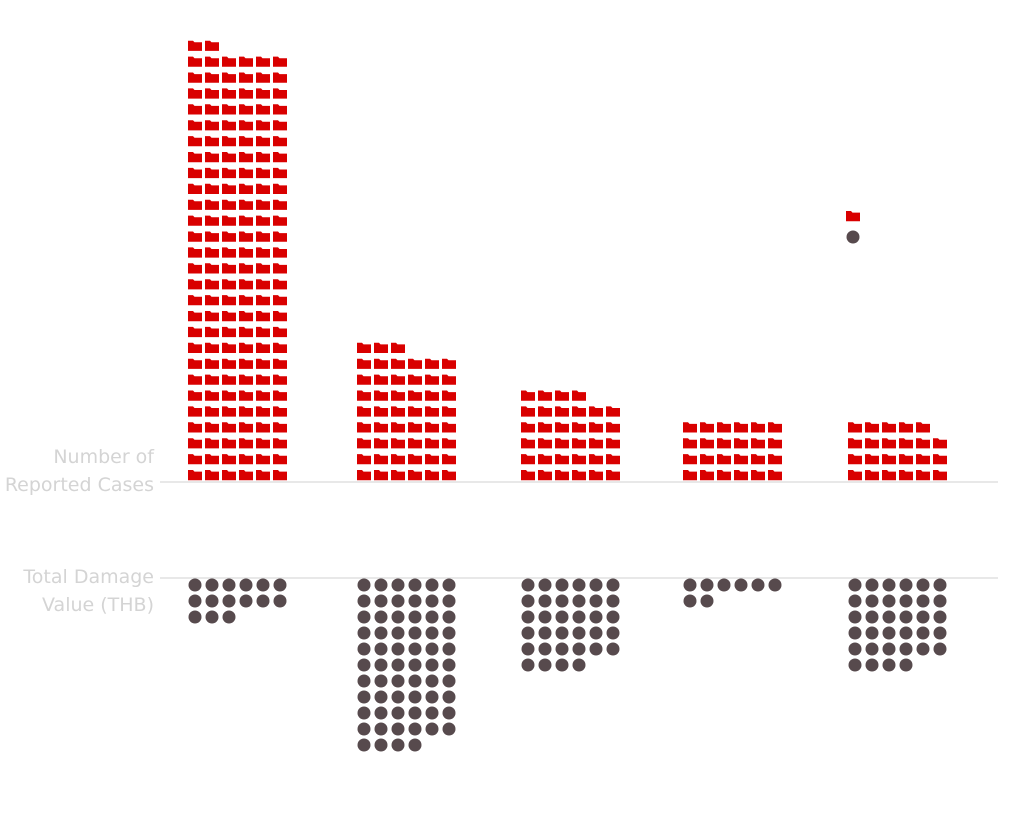 This screenshot has width=1024, height=819. Describe the element at coordinates (853, 237) in the screenshot. I see `legend-circle-icon` at that location.